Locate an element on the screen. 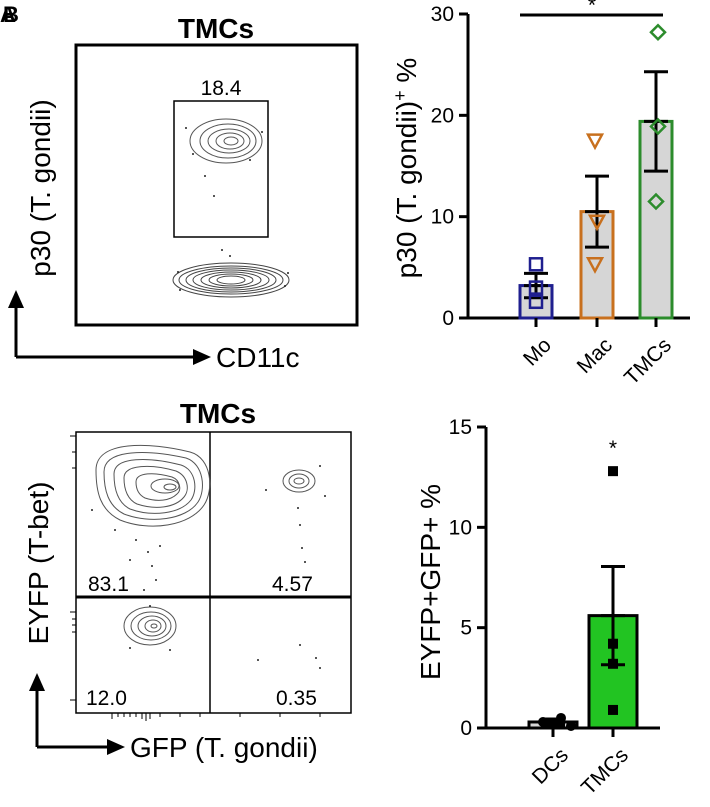  chart-y-tick-label: 30 is located at coordinates (442, 14).